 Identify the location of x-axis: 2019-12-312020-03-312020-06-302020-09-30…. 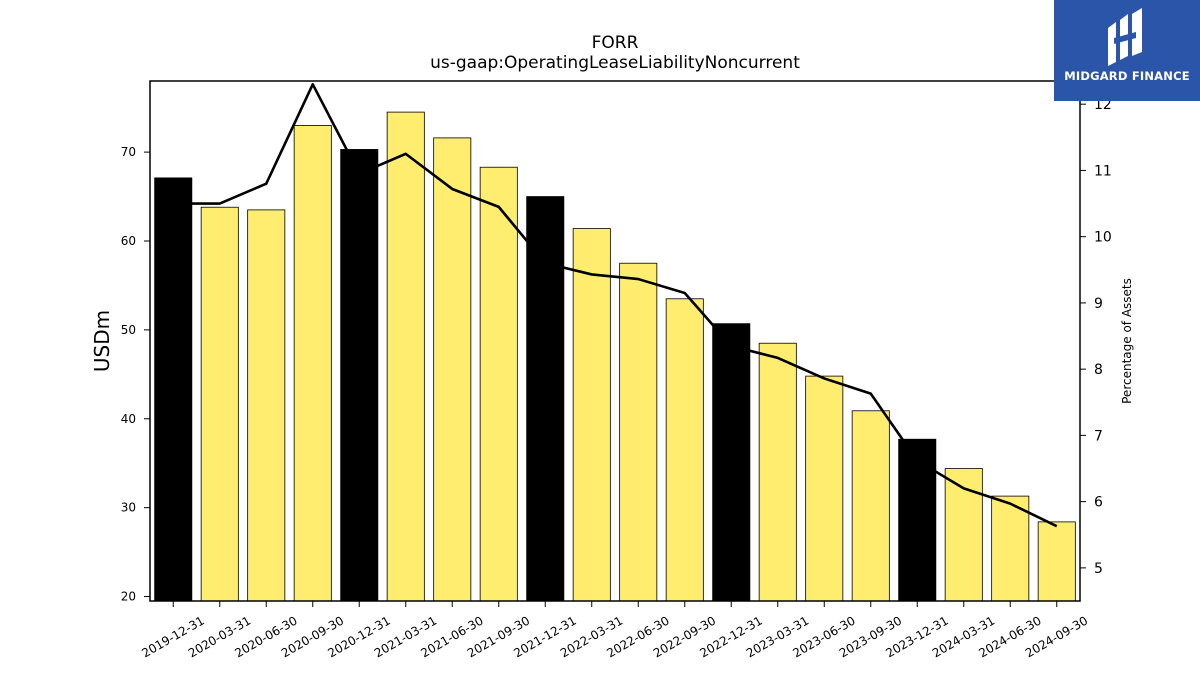
(614, 630).